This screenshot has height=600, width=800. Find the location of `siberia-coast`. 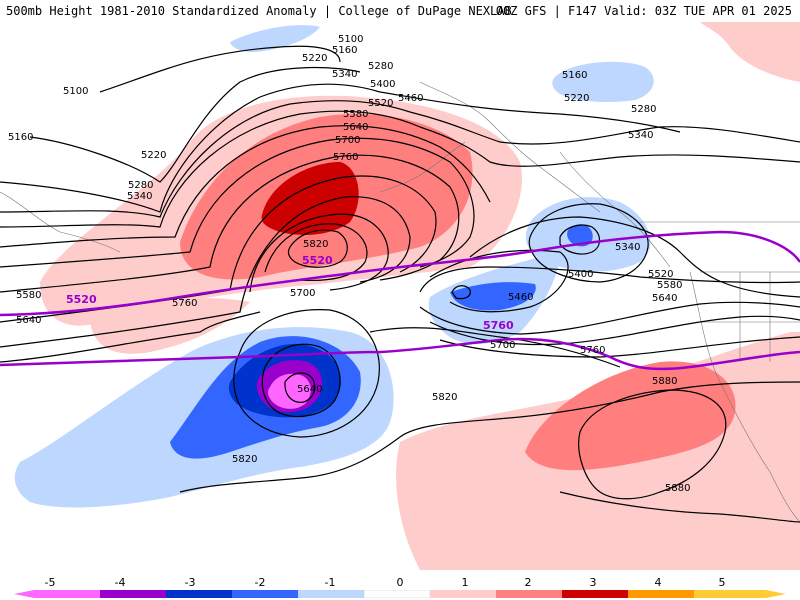

siberia-coast is located at coordinates (60, 222).